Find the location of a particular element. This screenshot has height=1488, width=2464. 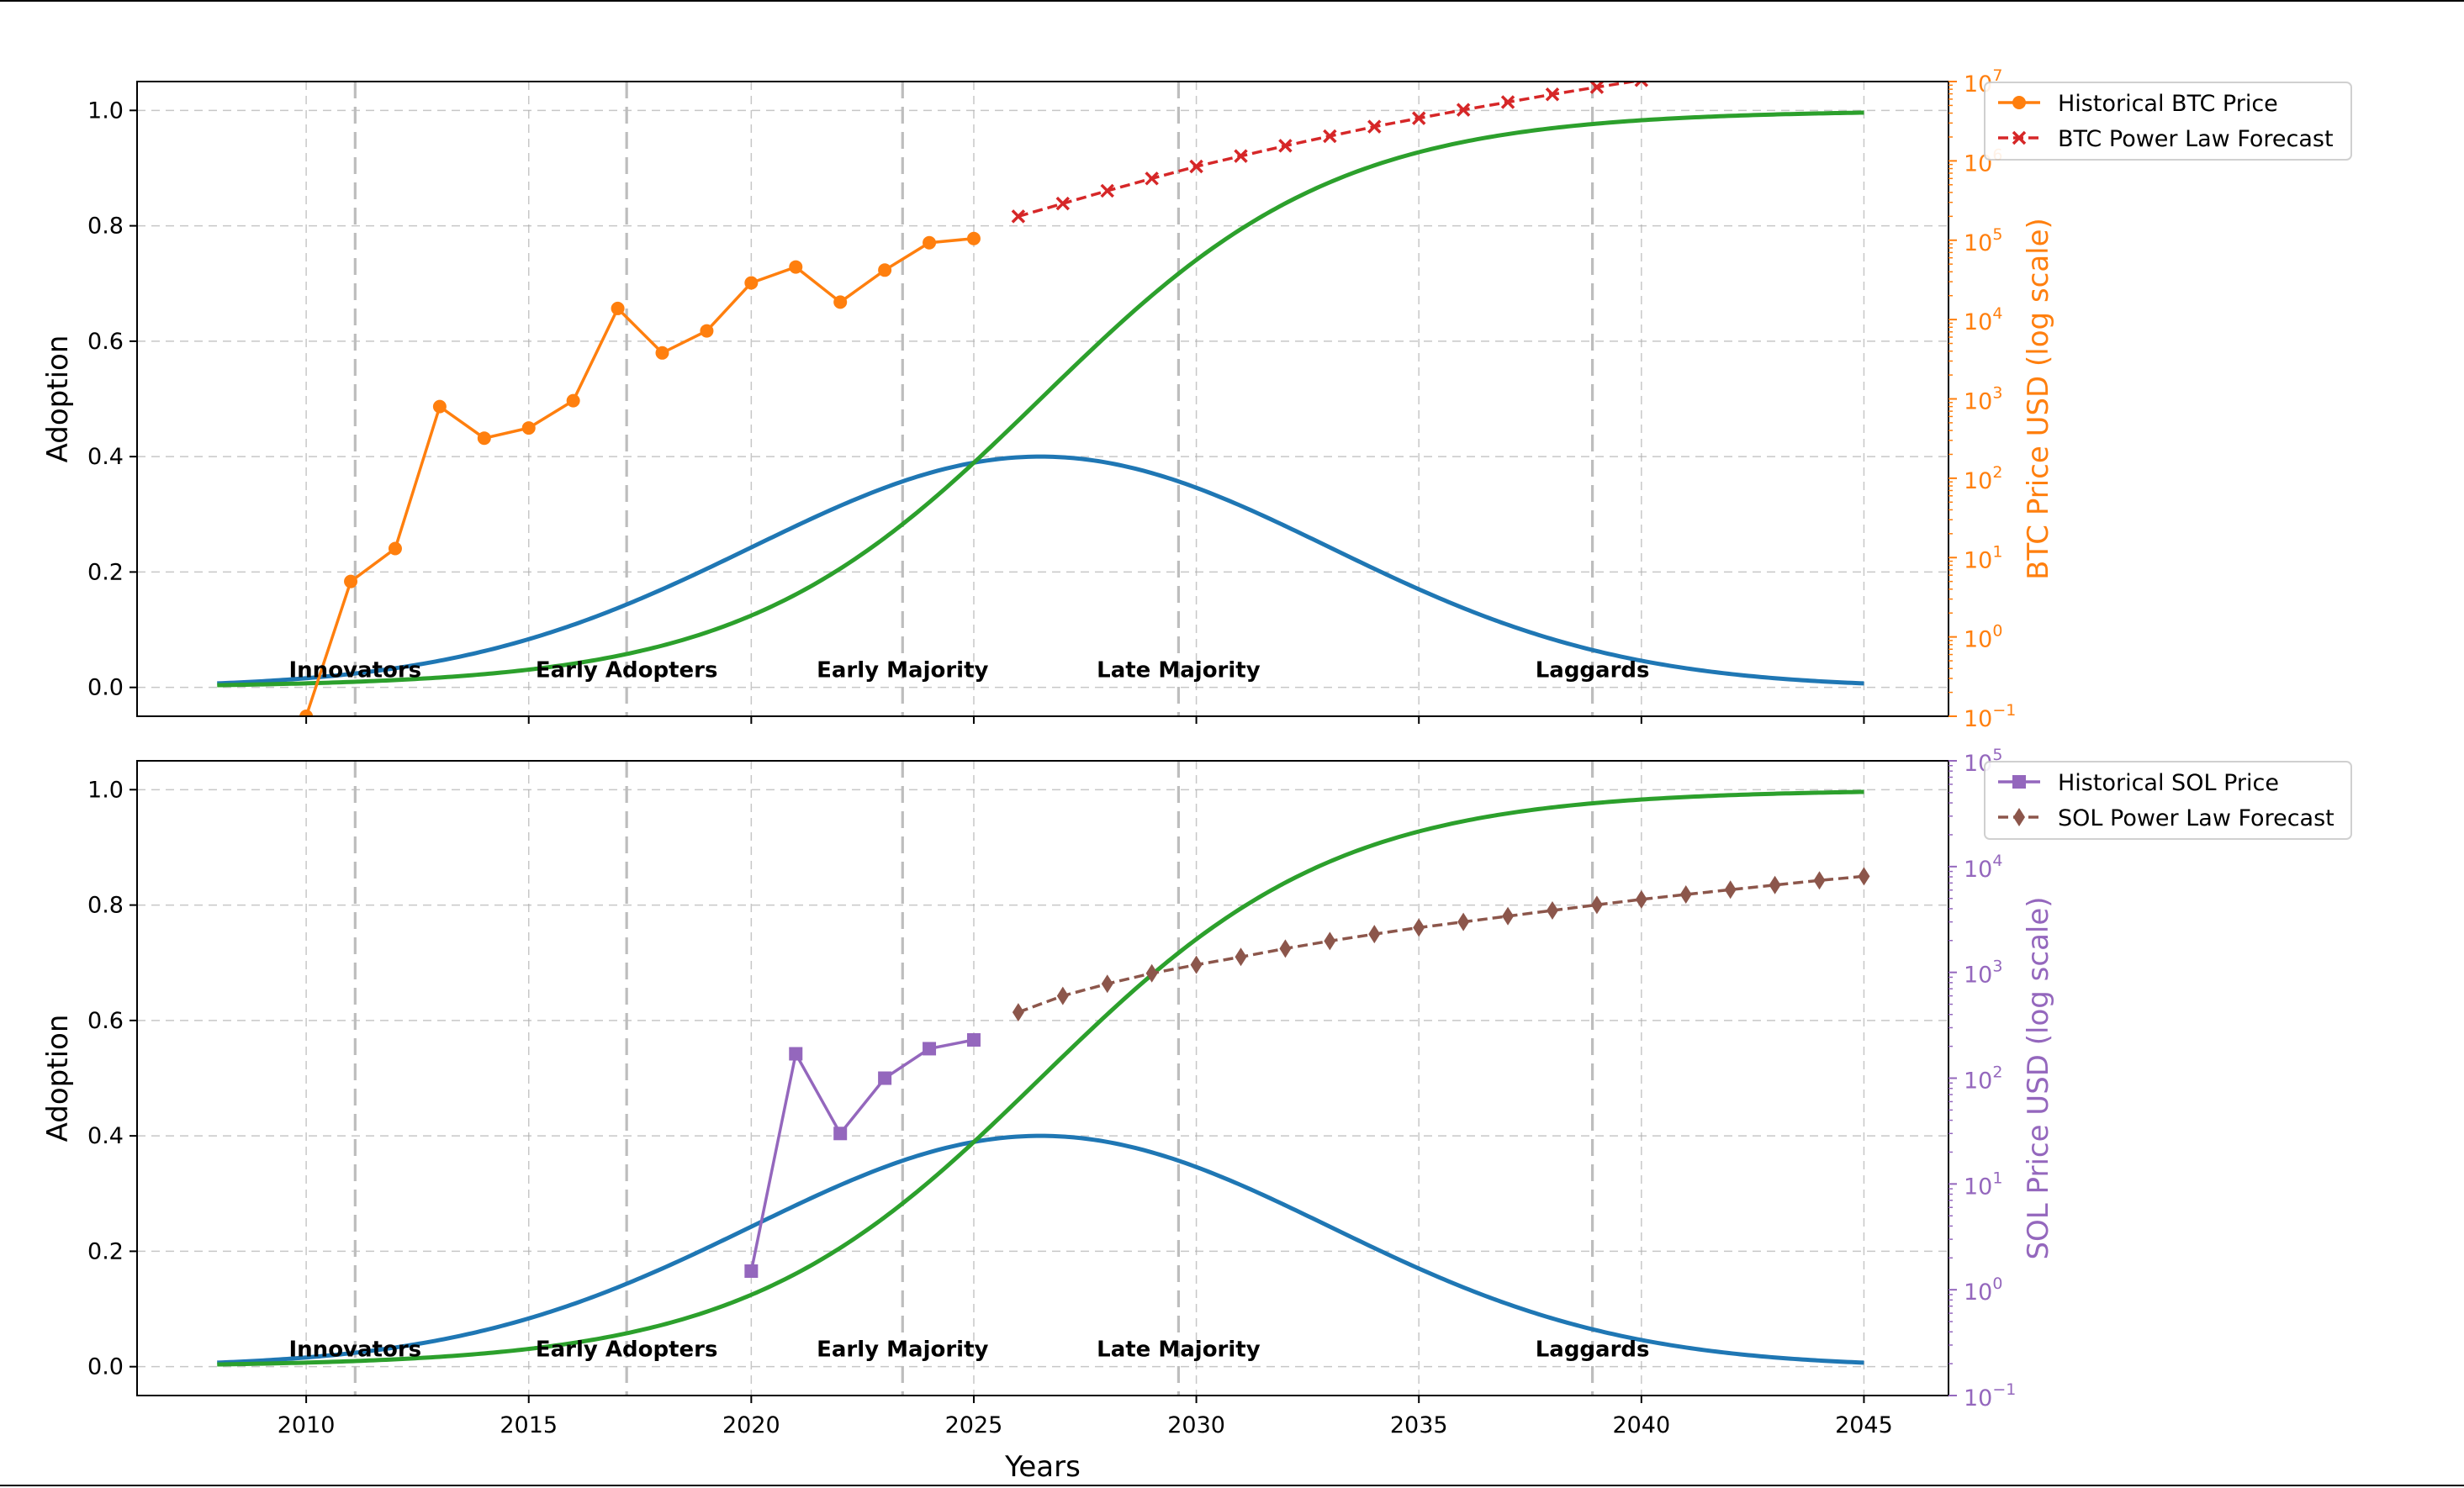

x-tick-label: 2025 is located at coordinates (974, 1425).